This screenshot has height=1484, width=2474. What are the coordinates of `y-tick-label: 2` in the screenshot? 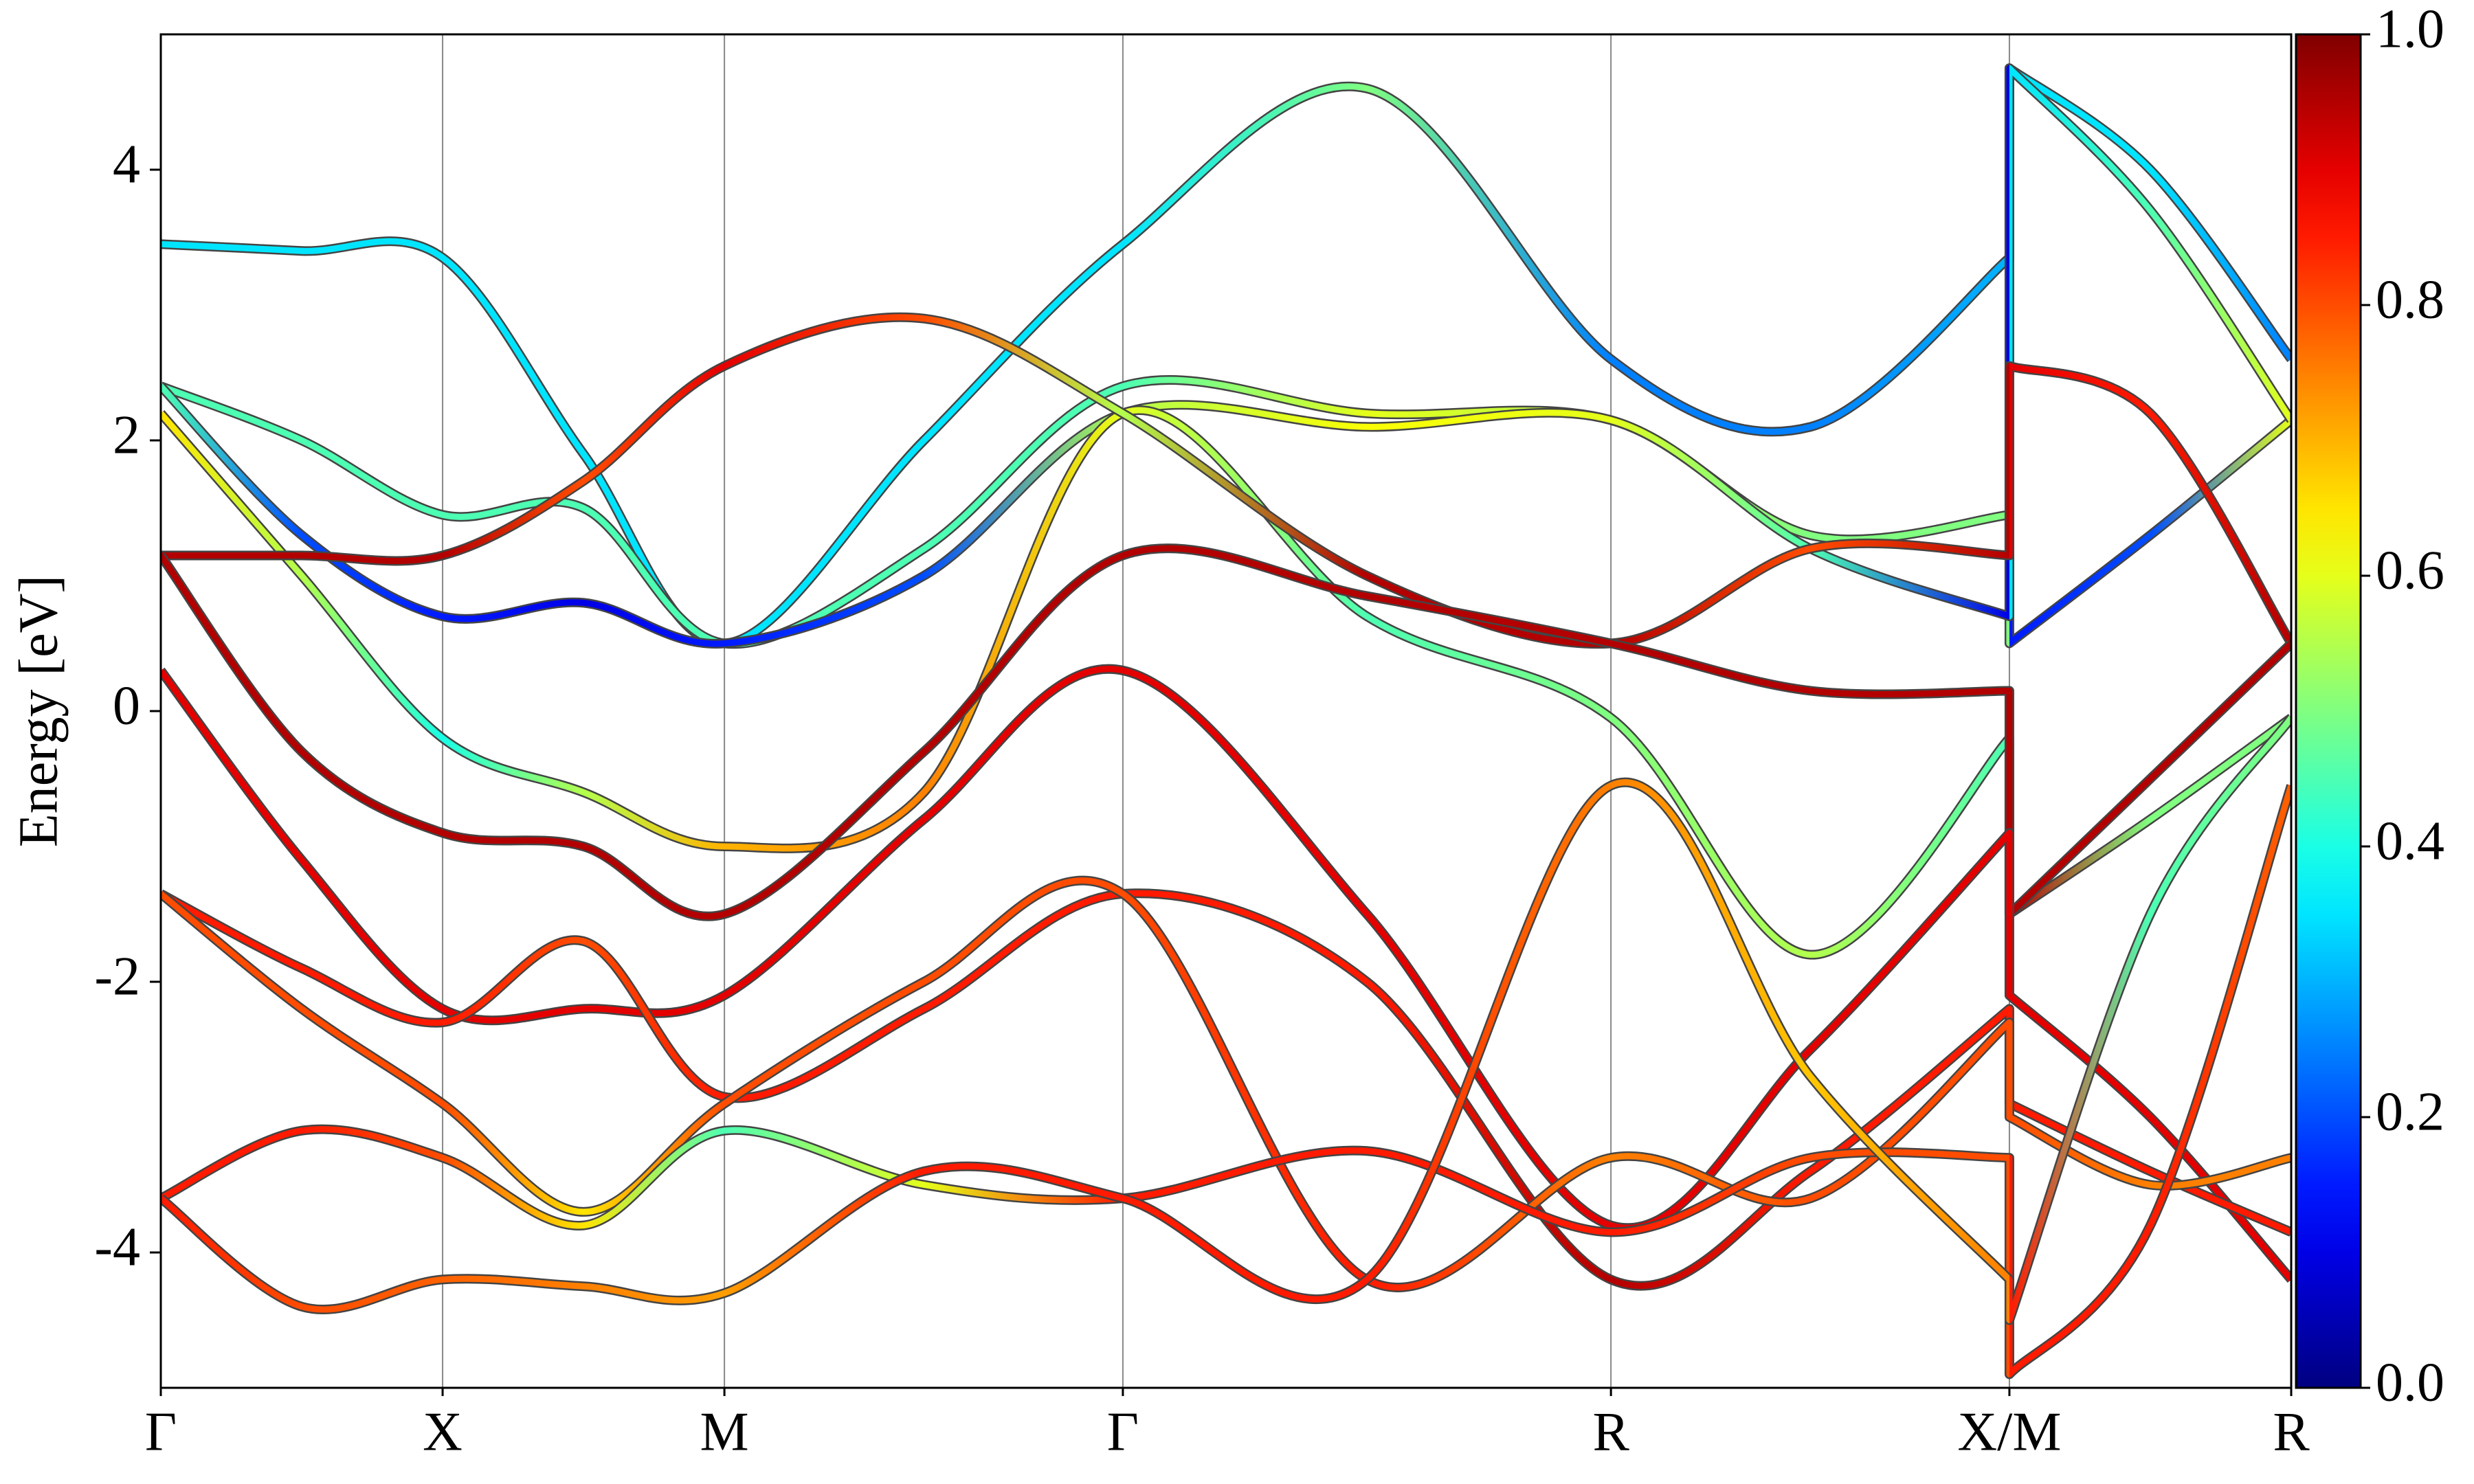 It's located at (126, 435).